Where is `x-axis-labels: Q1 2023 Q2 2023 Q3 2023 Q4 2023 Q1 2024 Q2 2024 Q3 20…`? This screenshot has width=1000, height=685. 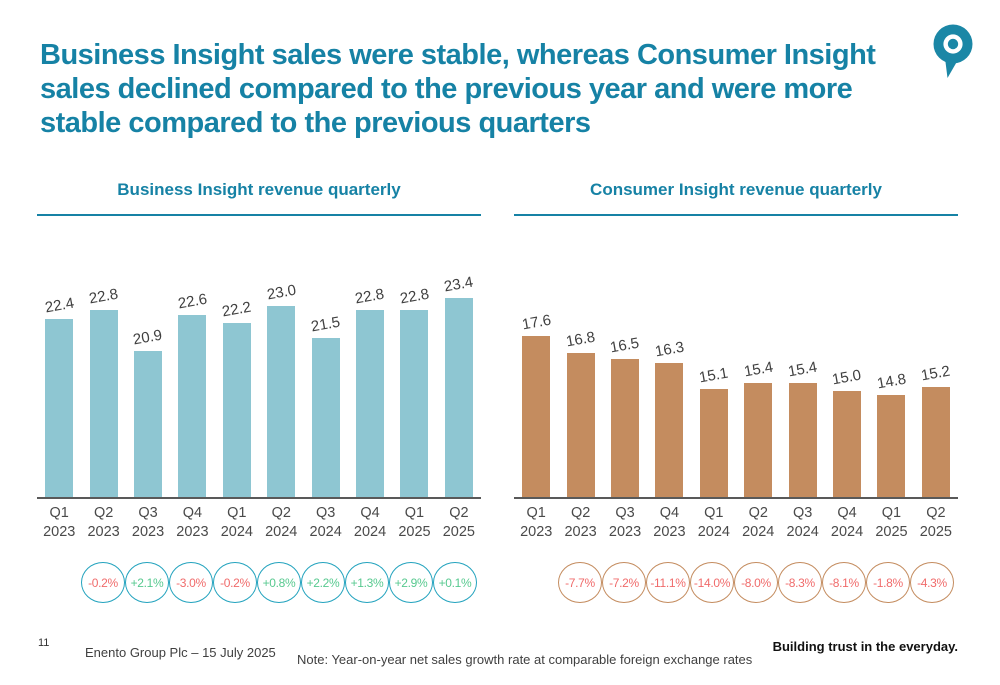 x-axis-labels: Q1 2023 Q2 2023 Q3 2023 Q4 2023 Q1 2024 Q2 2024 Q3 20… is located at coordinates (259, 523).